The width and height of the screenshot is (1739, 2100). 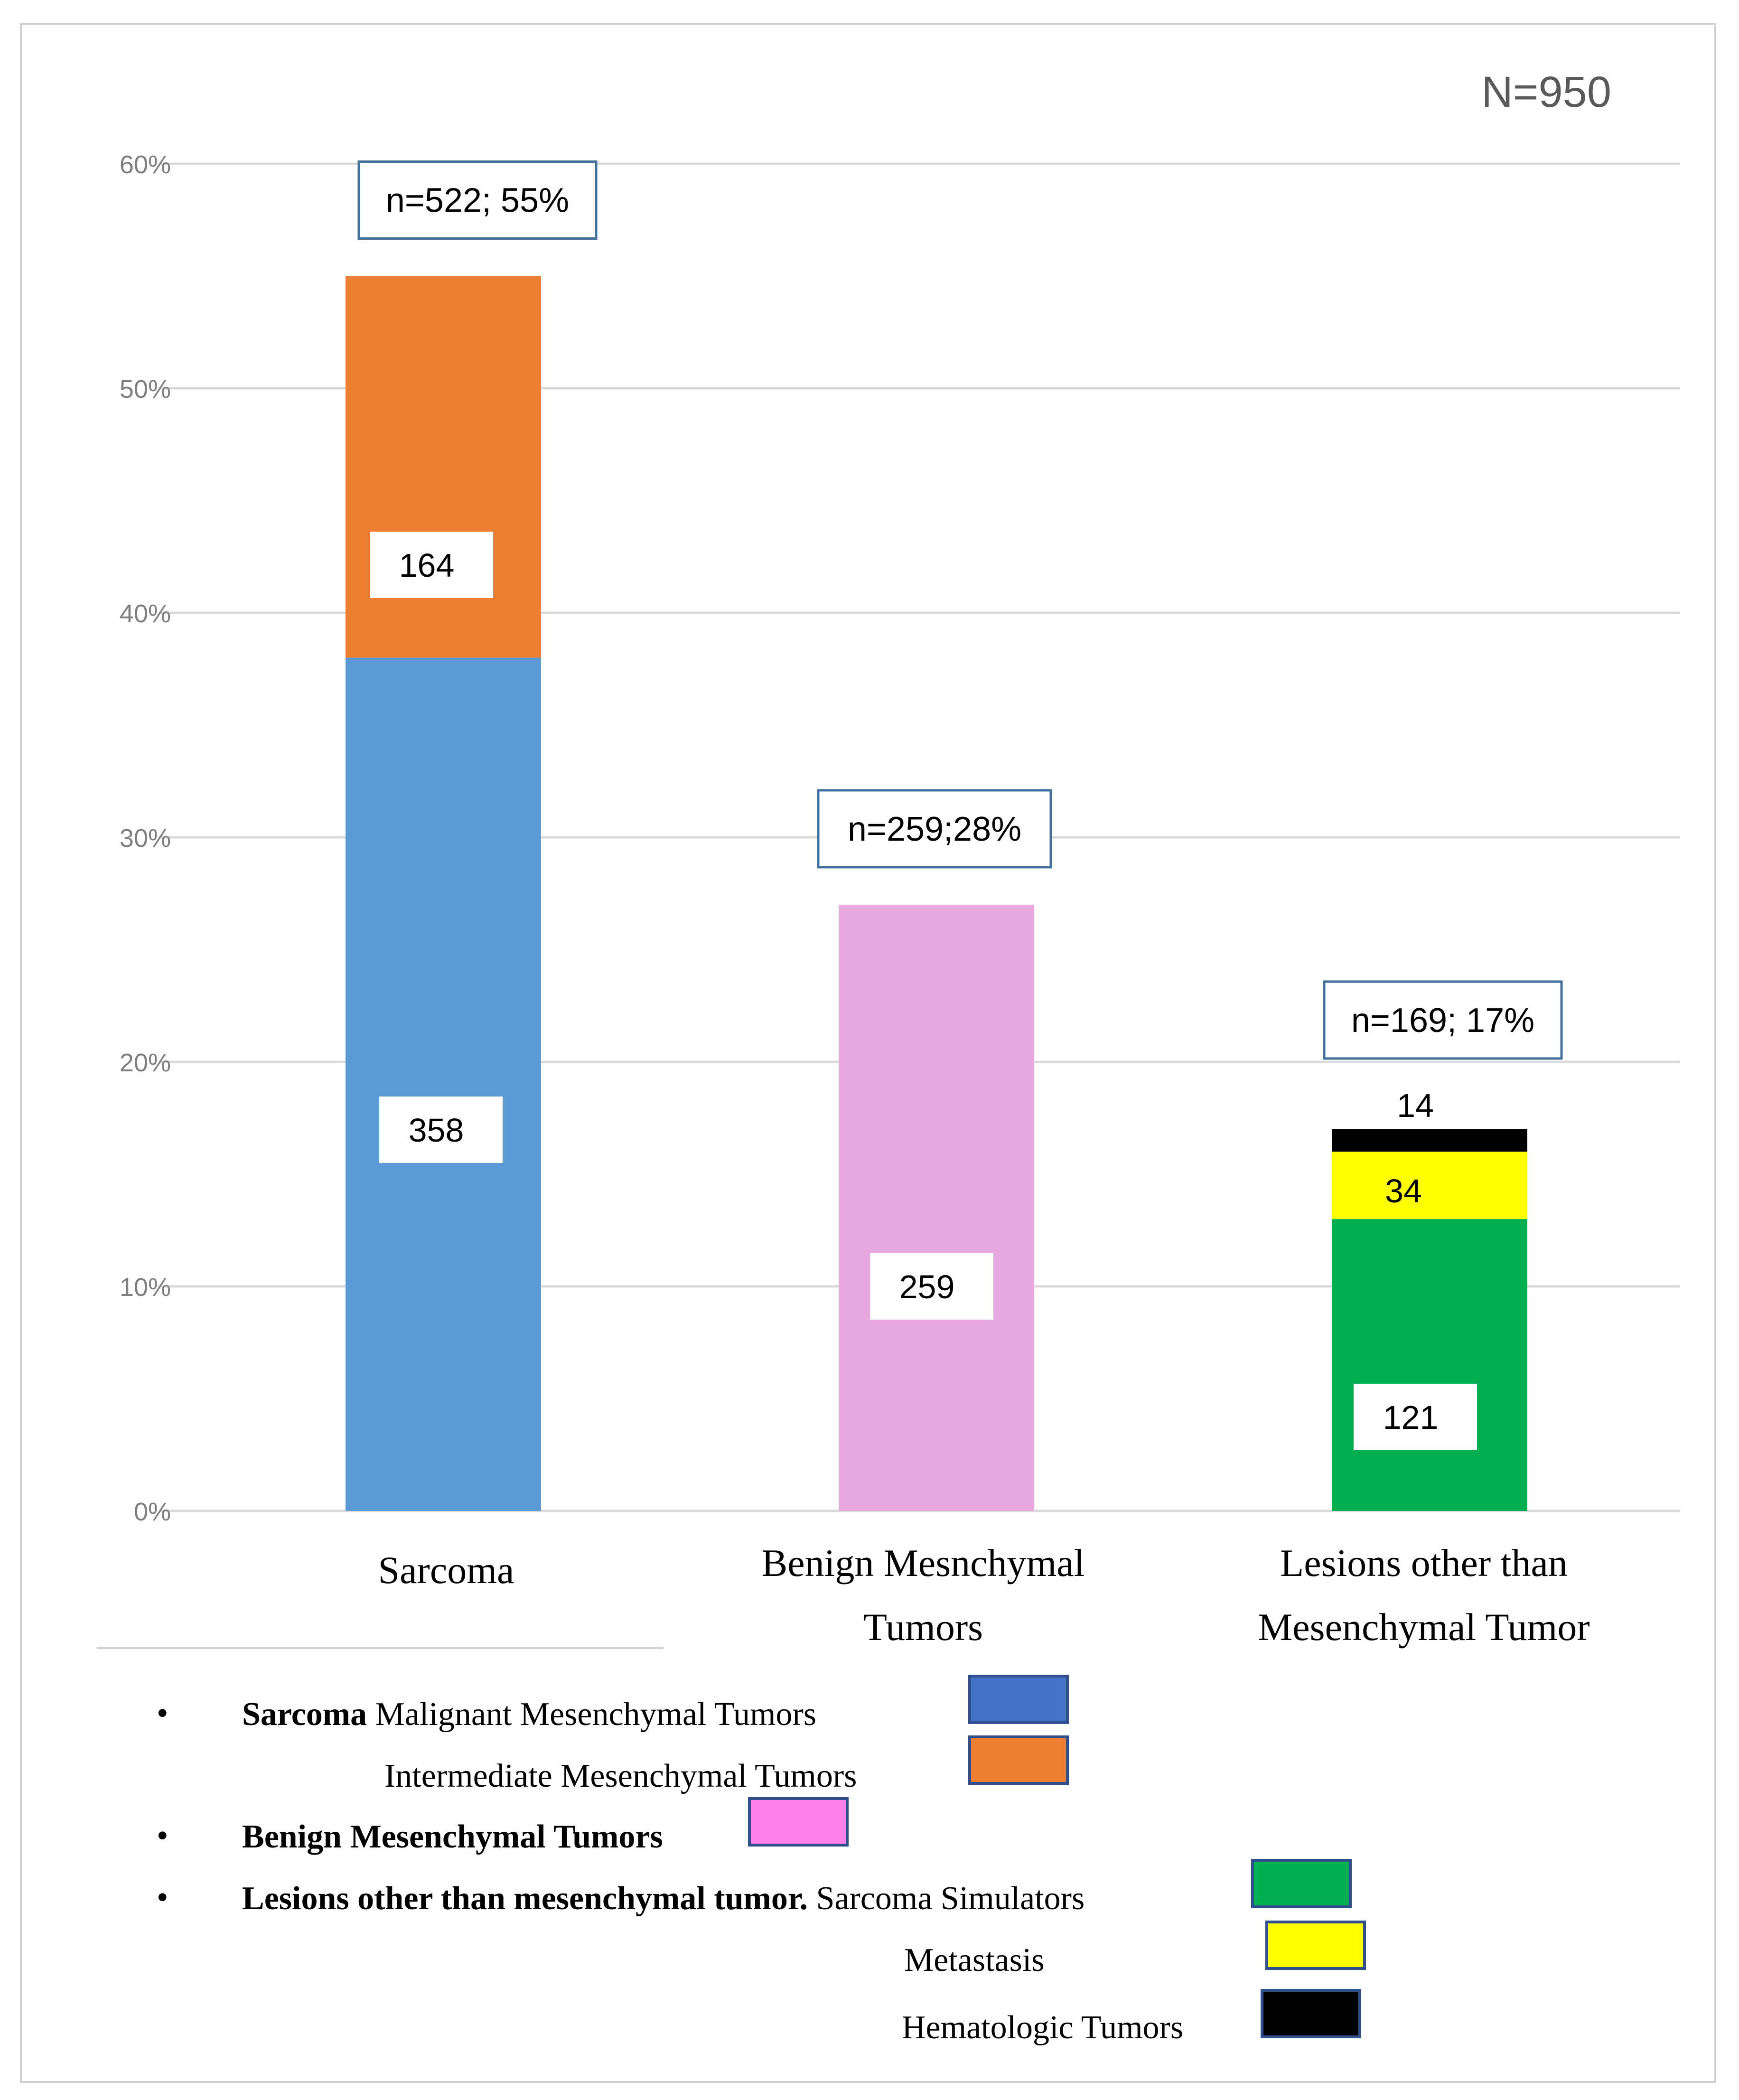 What do you see at coordinates (145, 1287) in the screenshot?
I see `y-tick-label: 10%` at bounding box center [145, 1287].